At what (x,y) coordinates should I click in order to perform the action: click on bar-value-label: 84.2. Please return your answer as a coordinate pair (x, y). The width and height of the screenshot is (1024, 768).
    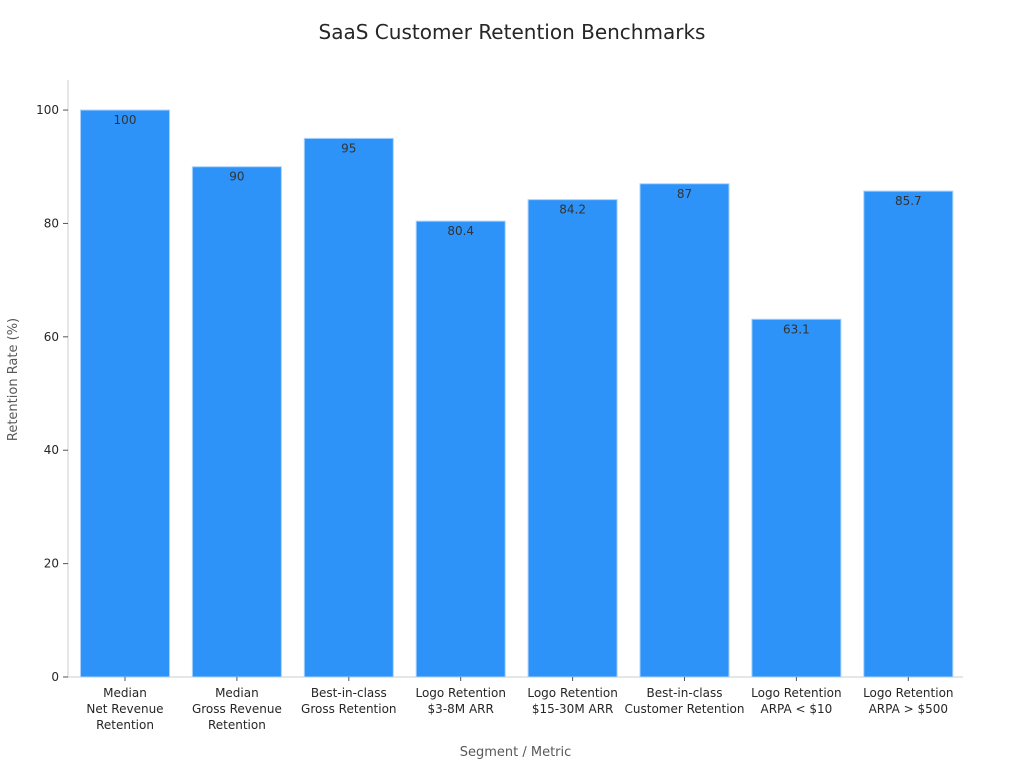
    Looking at the image, I should click on (572, 210).